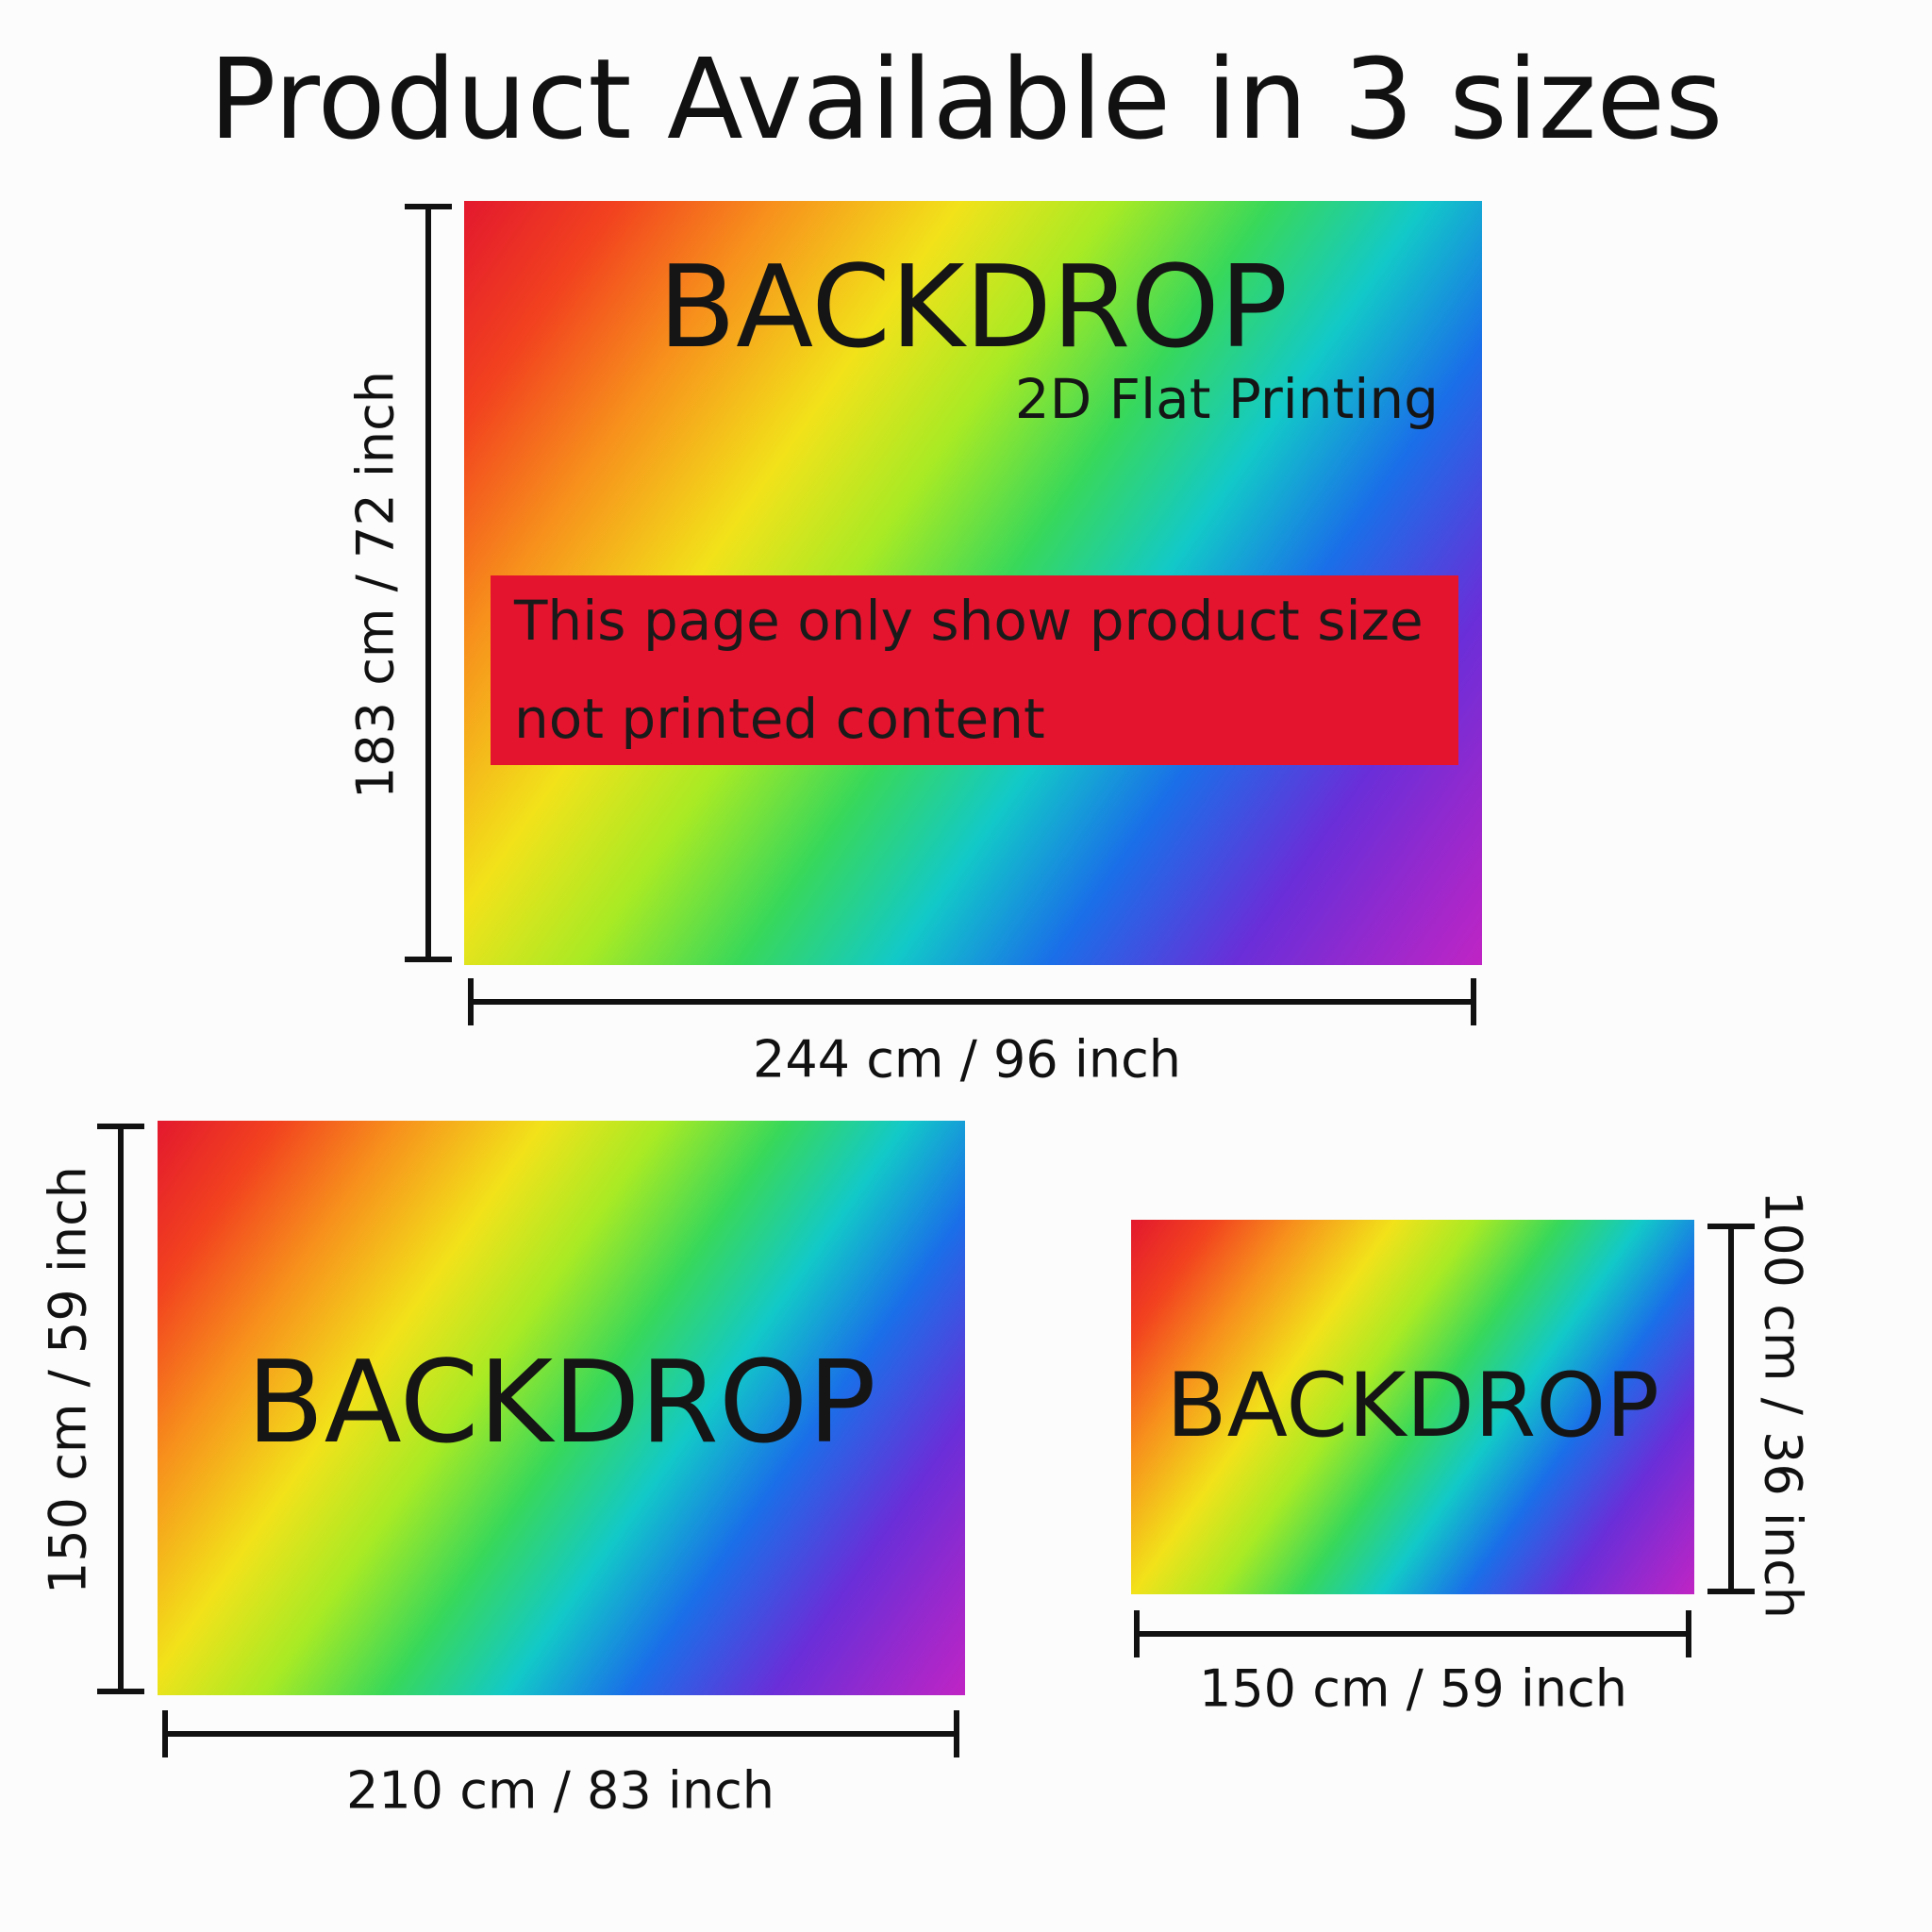  Describe the element at coordinates (779, 719) in the screenshot. I see `notice-line-2: not printed content` at that location.